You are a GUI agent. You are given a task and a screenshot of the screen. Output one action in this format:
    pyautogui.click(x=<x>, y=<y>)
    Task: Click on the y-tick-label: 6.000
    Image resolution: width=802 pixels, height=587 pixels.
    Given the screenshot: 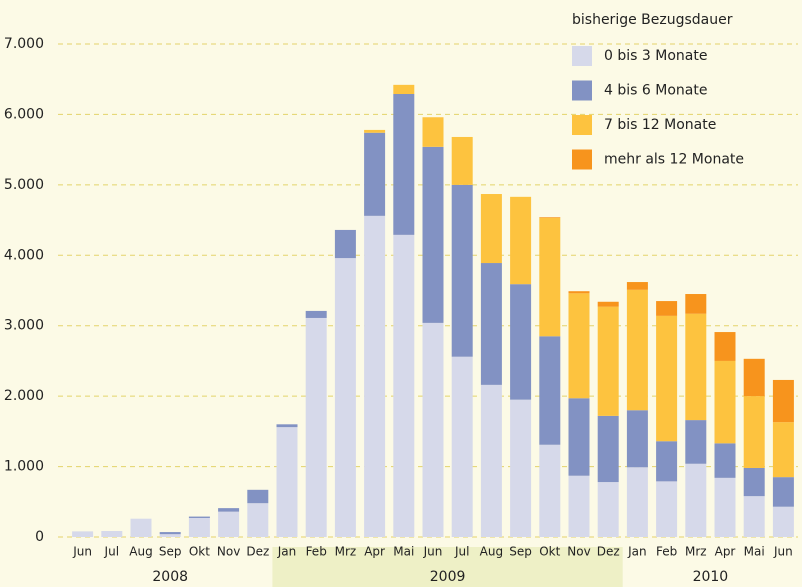 What is the action you would take?
    pyautogui.click(x=24, y=114)
    